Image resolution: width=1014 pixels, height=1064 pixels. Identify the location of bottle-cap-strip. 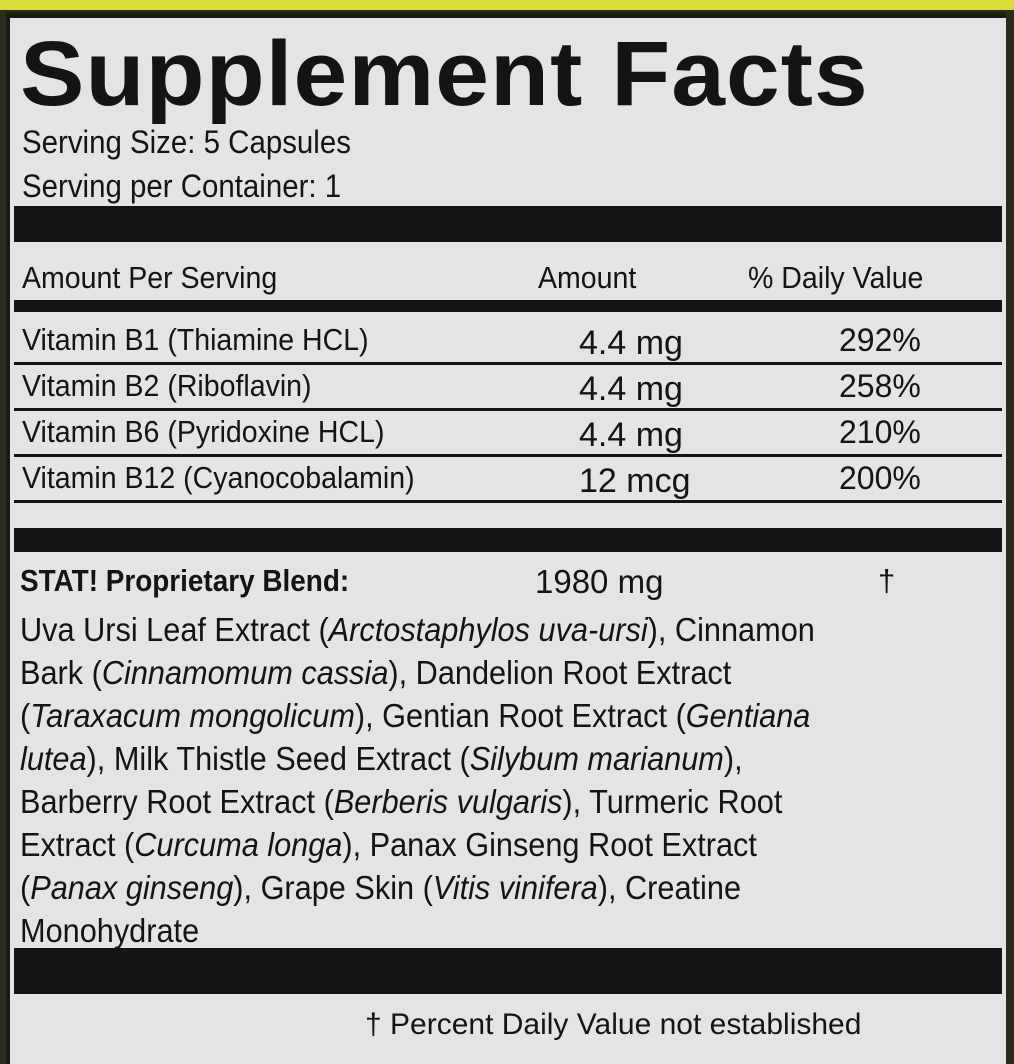
(507, 5).